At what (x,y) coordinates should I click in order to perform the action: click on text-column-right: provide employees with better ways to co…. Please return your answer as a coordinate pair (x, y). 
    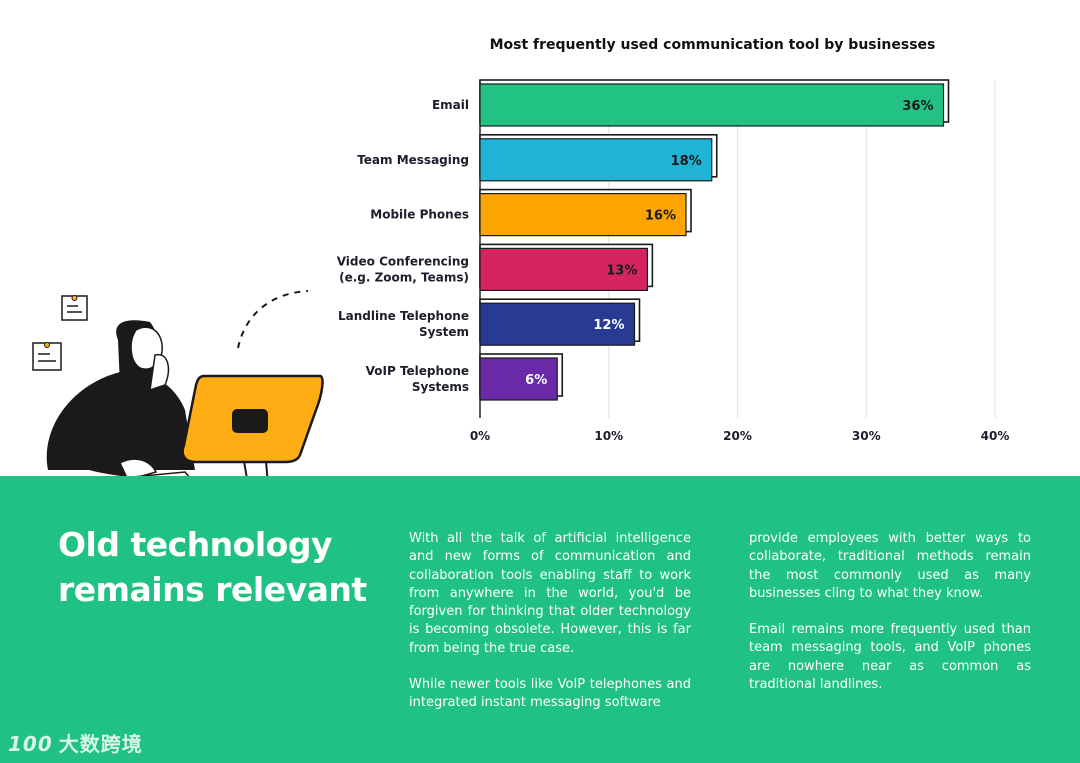
    Looking at the image, I should click on (890, 621).